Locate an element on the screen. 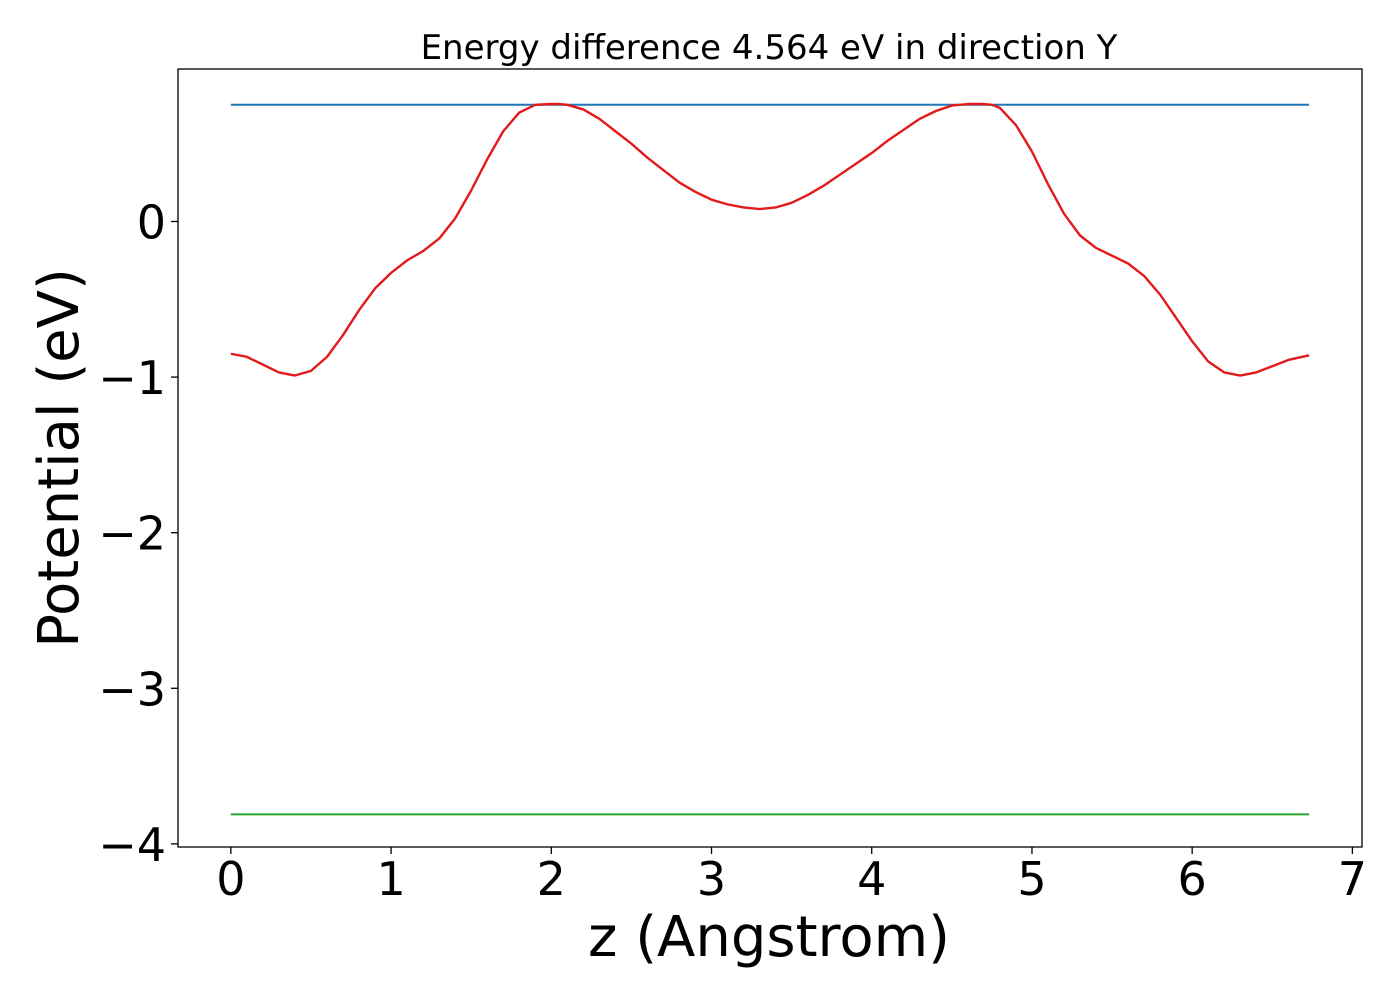 The width and height of the screenshot is (1400, 1000). x-tick-label: 7 is located at coordinates (1352, 879).